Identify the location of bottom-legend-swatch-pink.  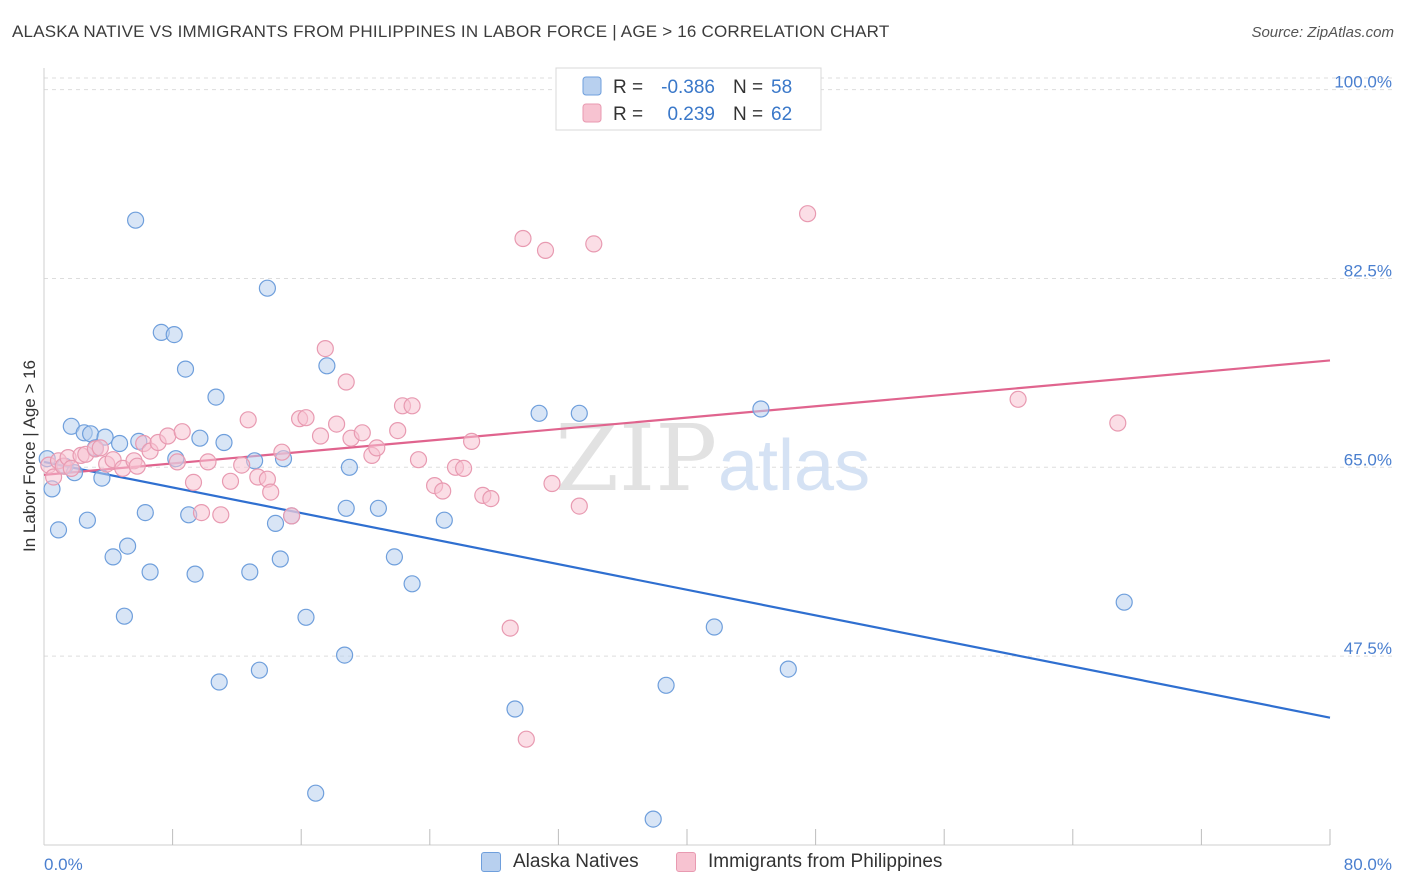
(686, 862).